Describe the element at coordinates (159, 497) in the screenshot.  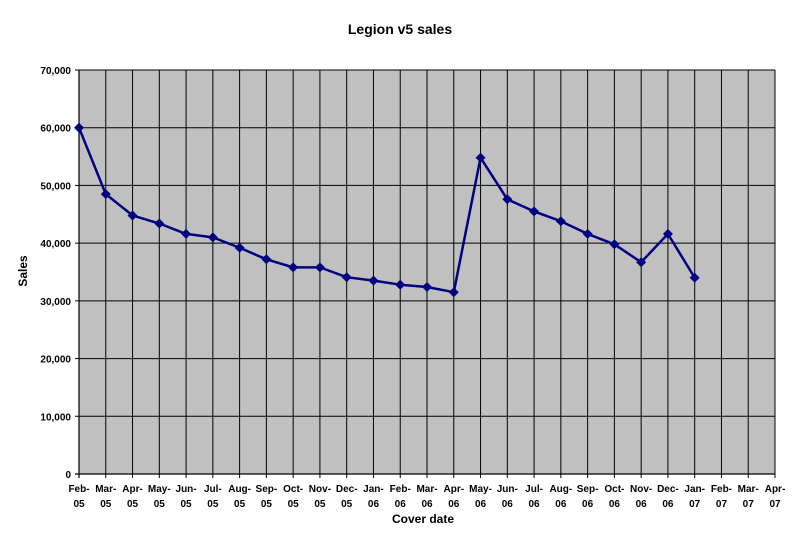
I see `x-tick-label: May- 05` at that location.